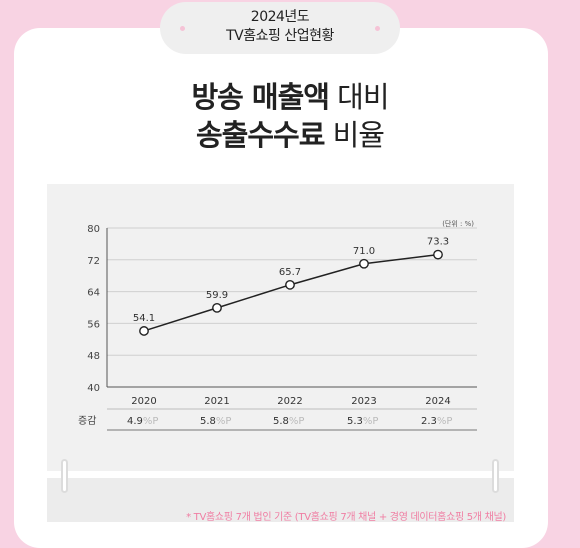 The image size is (580, 548). I want to click on badge-subtitle: TV홈쇼핑 산업현황, so click(280, 36).